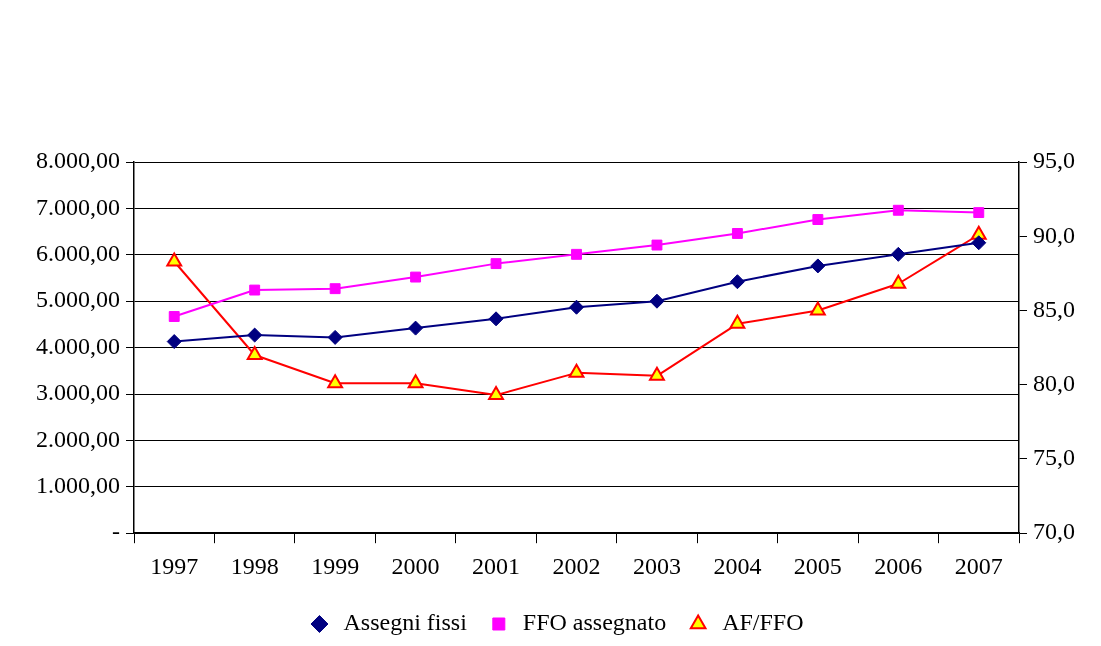 This screenshot has height=646, width=1101. Describe the element at coordinates (656, 565) in the screenshot. I see `x-tick-label: 2003` at that location.